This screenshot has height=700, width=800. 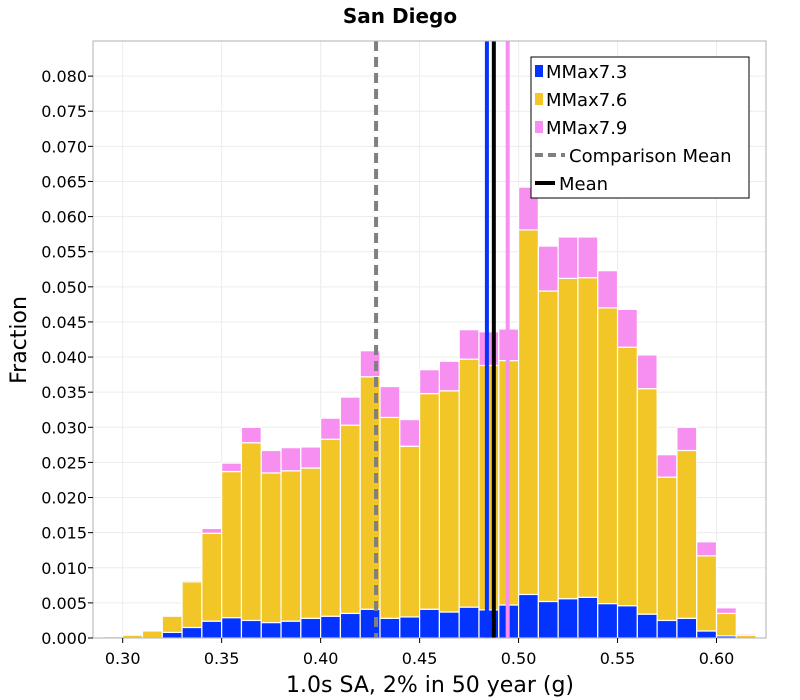 What do you see at coordinates (583, 184) in the screenshot?
I see `legend-item-mean-label: Mean` at bounding box center [583, 184].